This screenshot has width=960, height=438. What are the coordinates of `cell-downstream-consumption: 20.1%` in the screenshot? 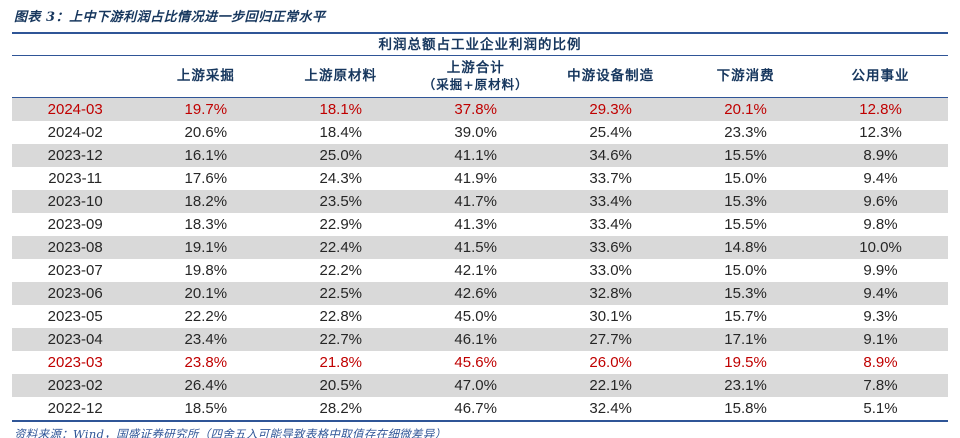 It's located at (745, 109).